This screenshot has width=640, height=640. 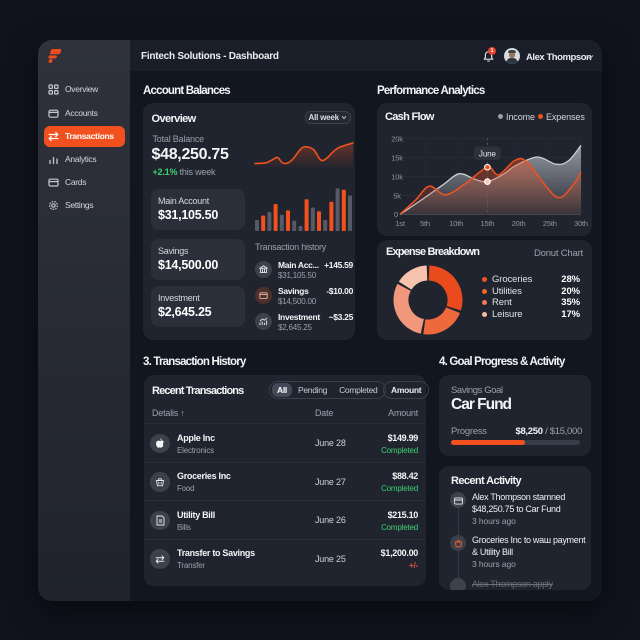 What do you see at coordinates (488, 153) in the screenshot?
I see `svg-text: June` at bounding box center [488, 153].